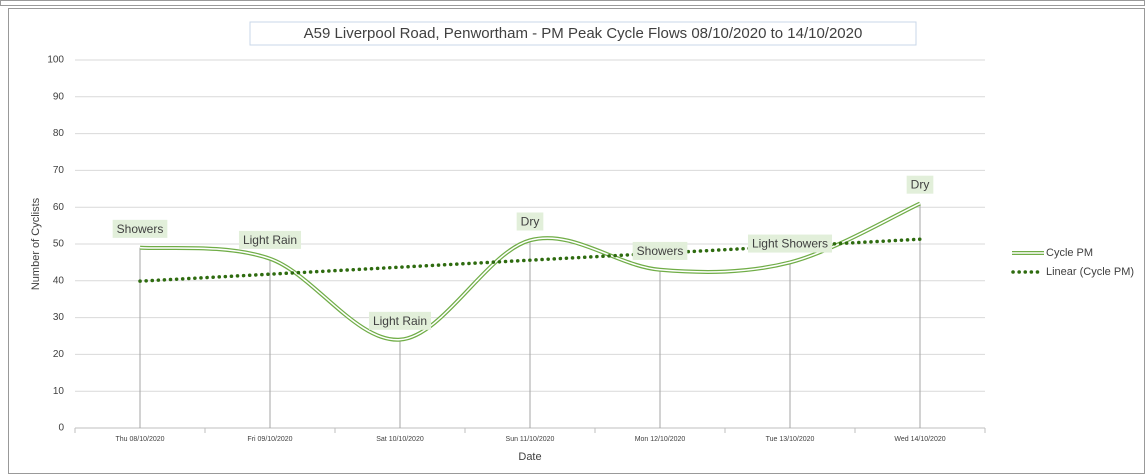 This screenshot has height=474, width=1145. What do you see at coordinates (59, 133) in the screenshot?
I see `y-tick-label: 80` at bounding box center [59, 133].